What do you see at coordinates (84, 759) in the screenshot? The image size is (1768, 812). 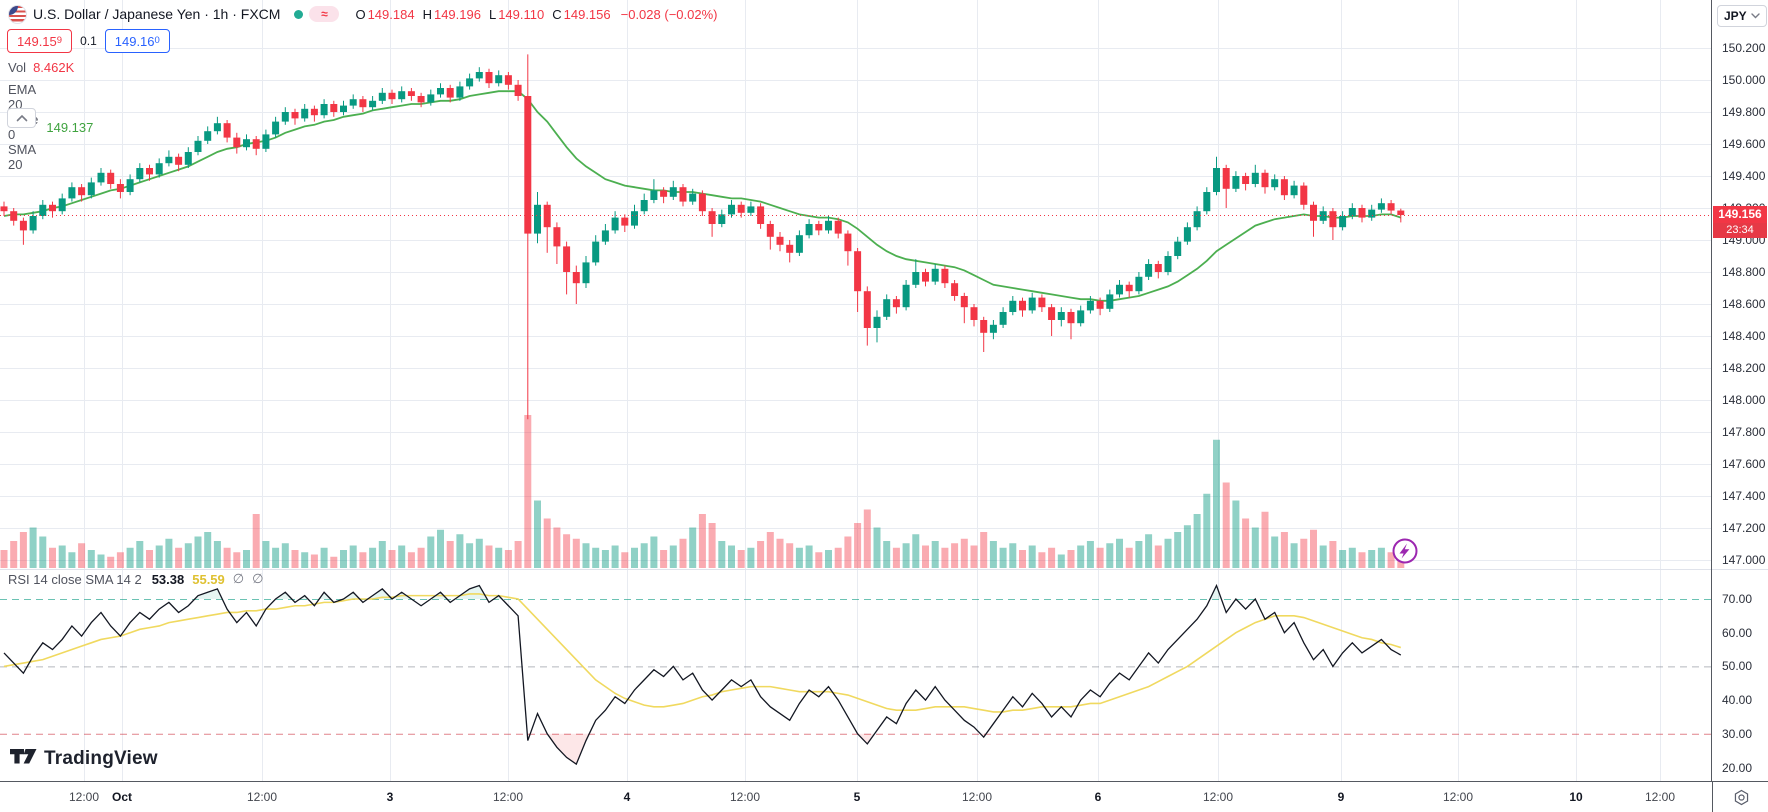 I see `tradingview-logo: TradingView` at bounding box center [84, 759].